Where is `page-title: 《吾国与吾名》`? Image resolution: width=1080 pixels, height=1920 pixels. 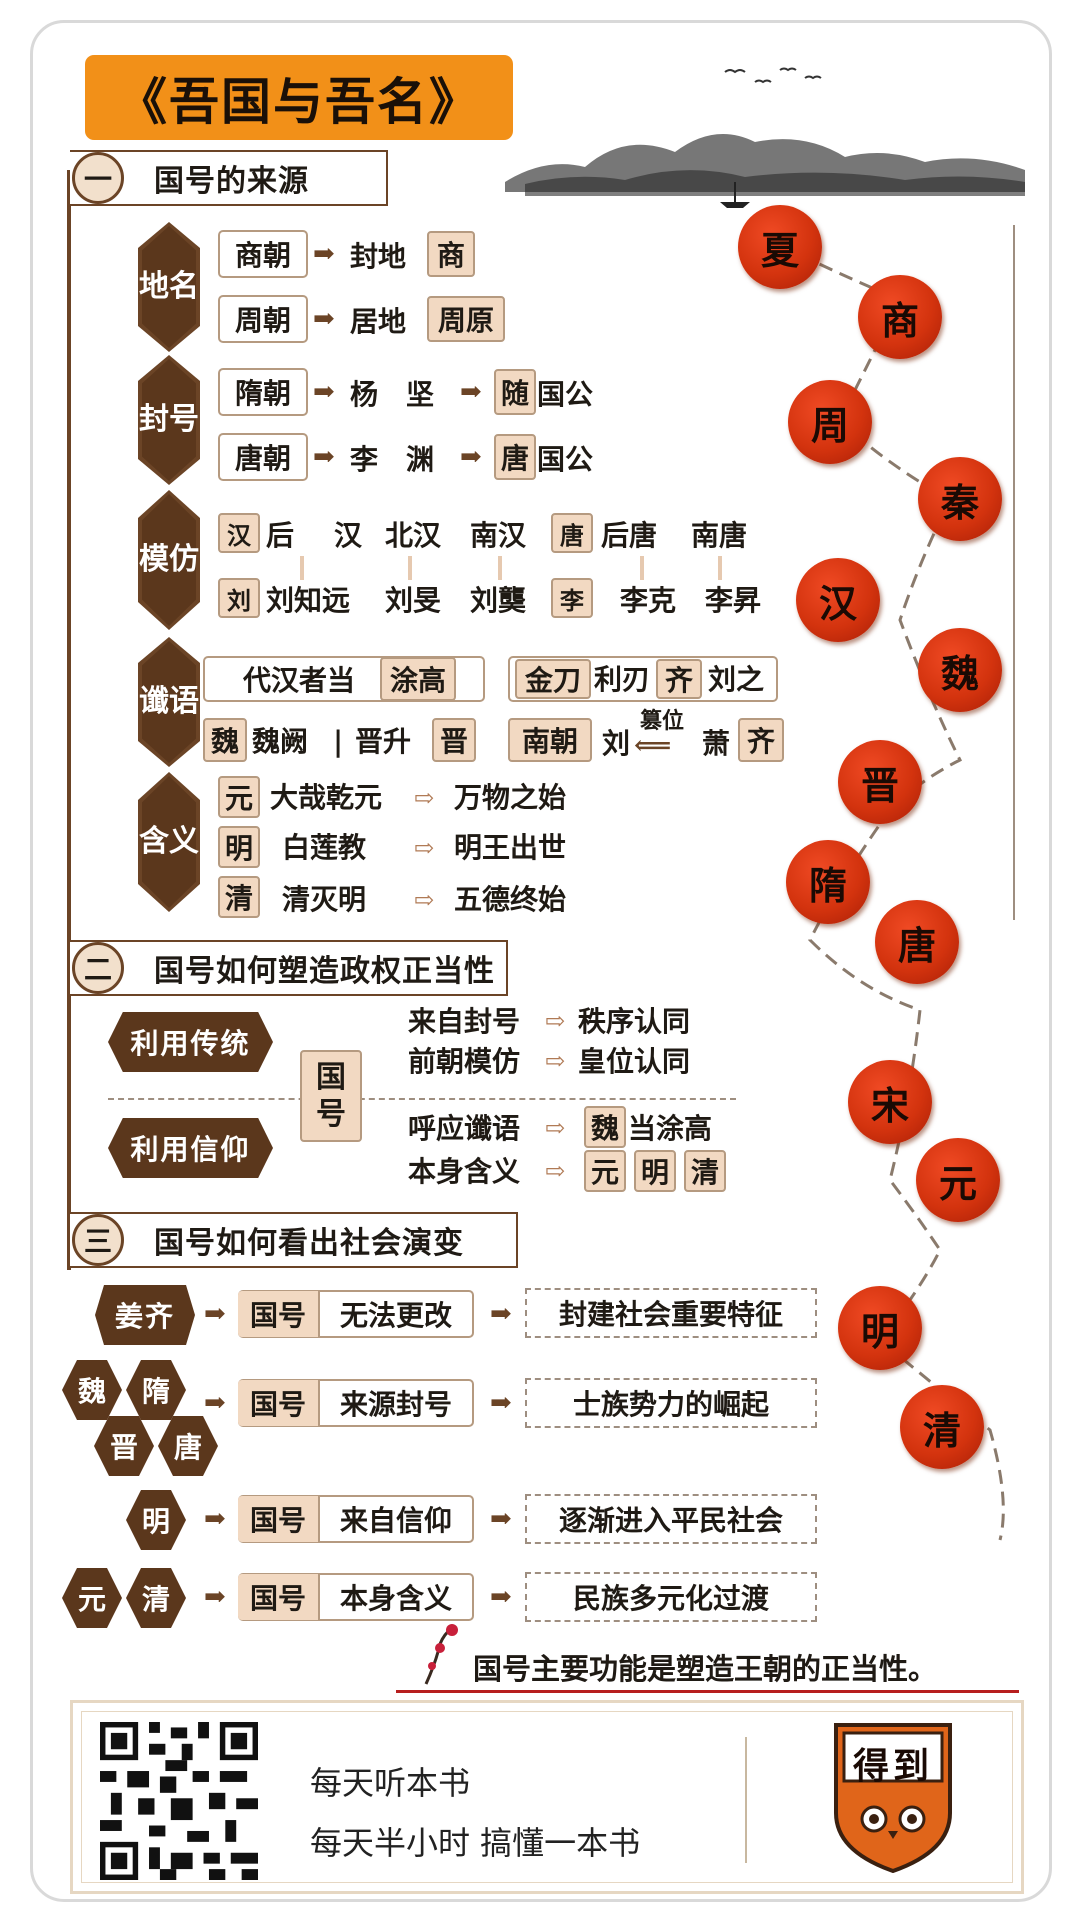
page-title: 《吾国与吾名》 is located at coordinates (299, 97).